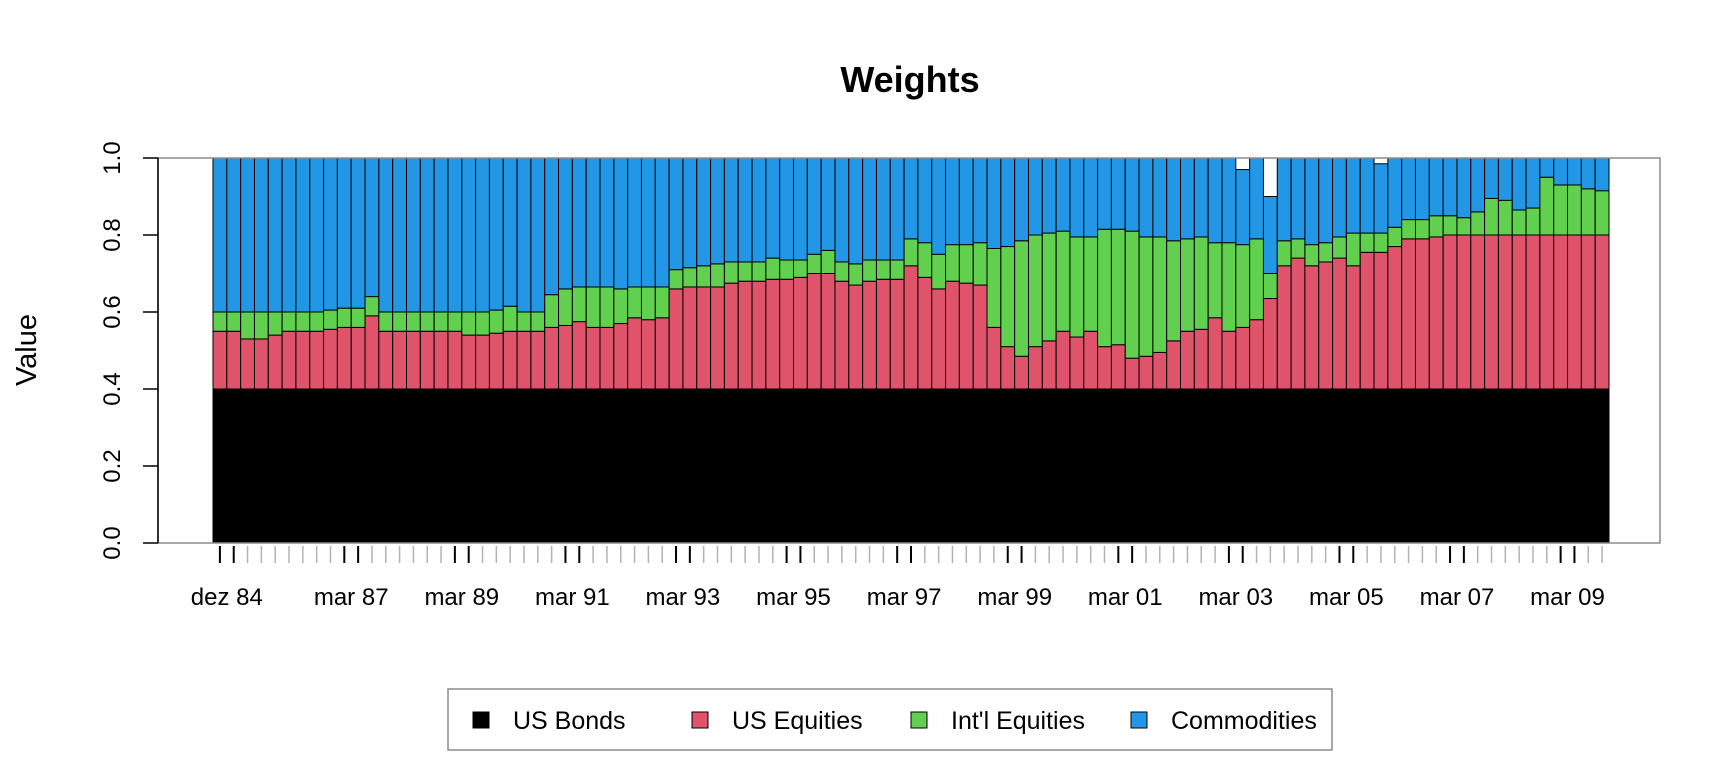 This screenshot has height=768, width=1728. I want to click on x-tick-label: mar 99, so click(1014, 597).